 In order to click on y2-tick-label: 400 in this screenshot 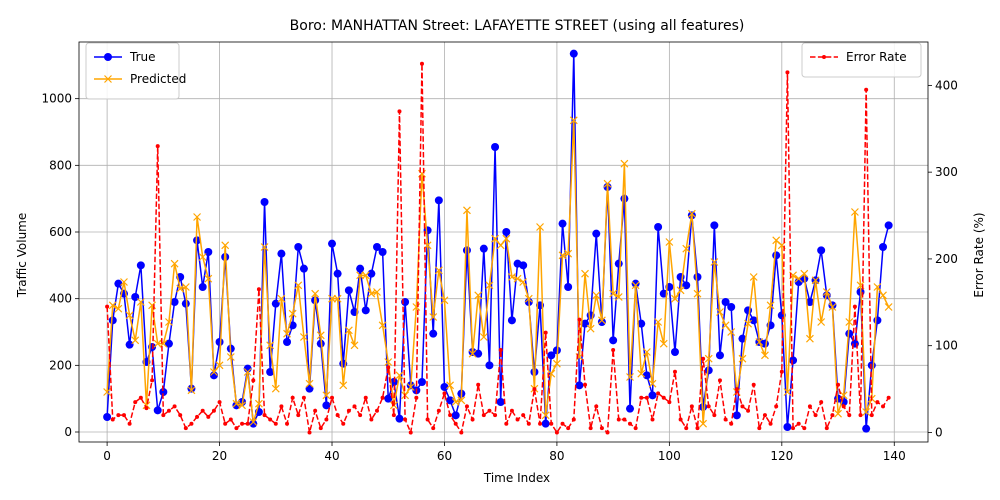, I will do `click(946, 85)`.